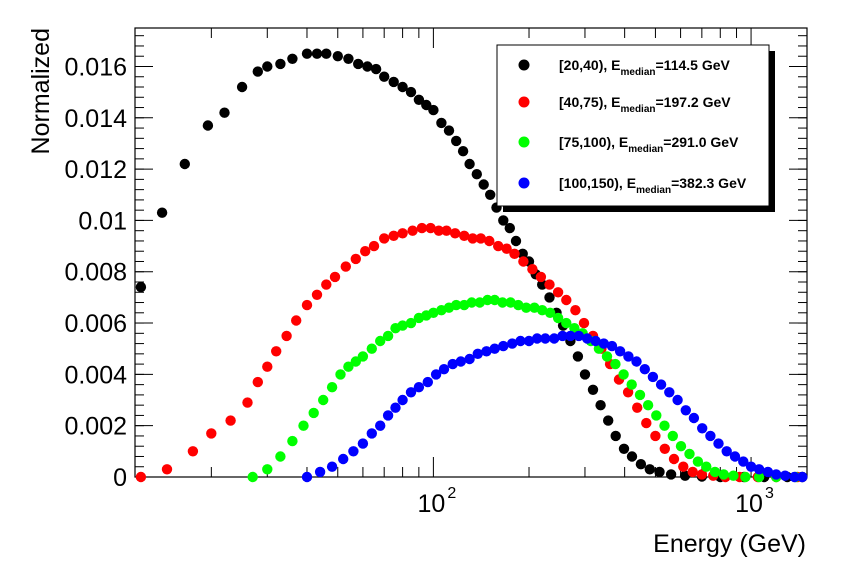  What do you see at coordinates (41, 91) in the screenshot?
I see `y-axis-label: Normalized` at bounding box center [41, 91].